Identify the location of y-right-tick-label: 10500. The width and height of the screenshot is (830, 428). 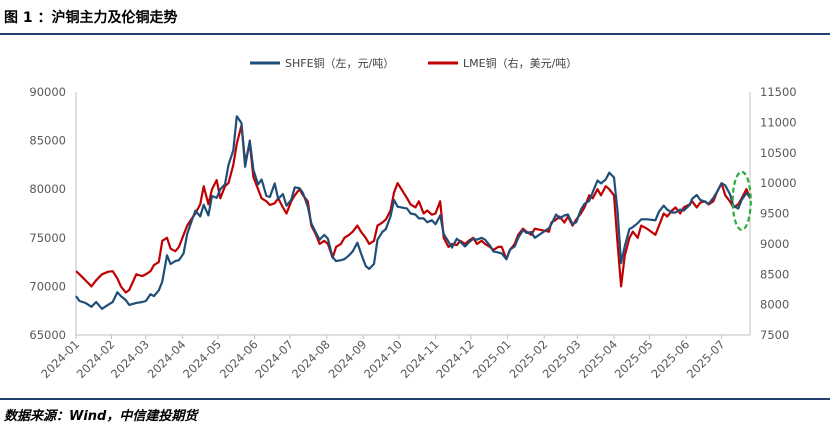
(778, 153).